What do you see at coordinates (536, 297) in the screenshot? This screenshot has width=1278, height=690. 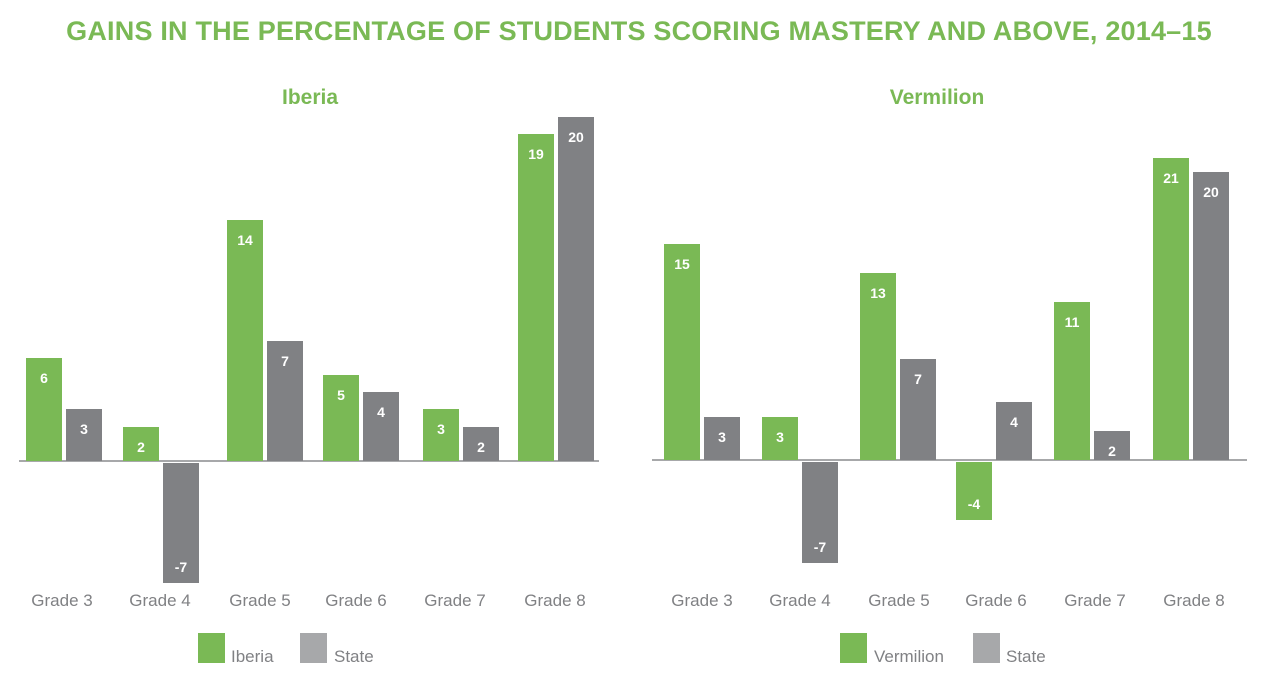 I see `district-bar: 19` at bounding box center [536, 297].